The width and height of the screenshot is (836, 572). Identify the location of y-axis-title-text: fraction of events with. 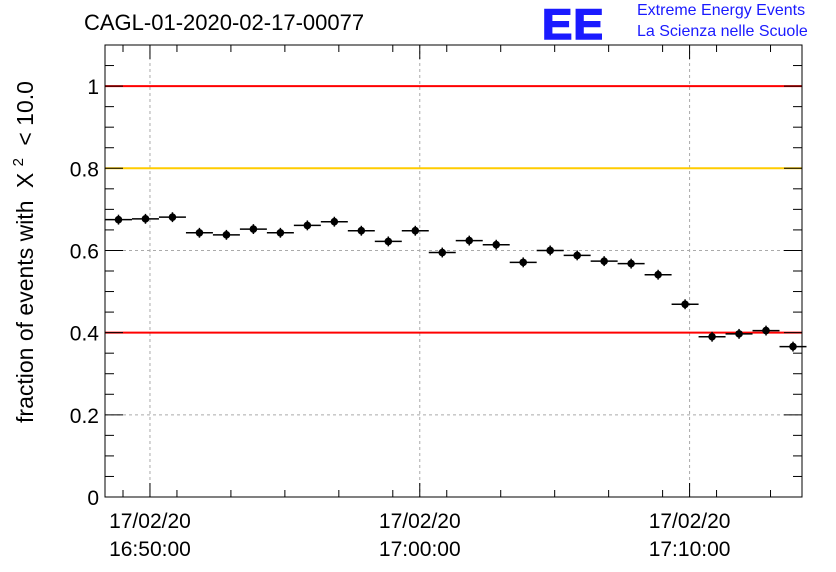
(25, 312).